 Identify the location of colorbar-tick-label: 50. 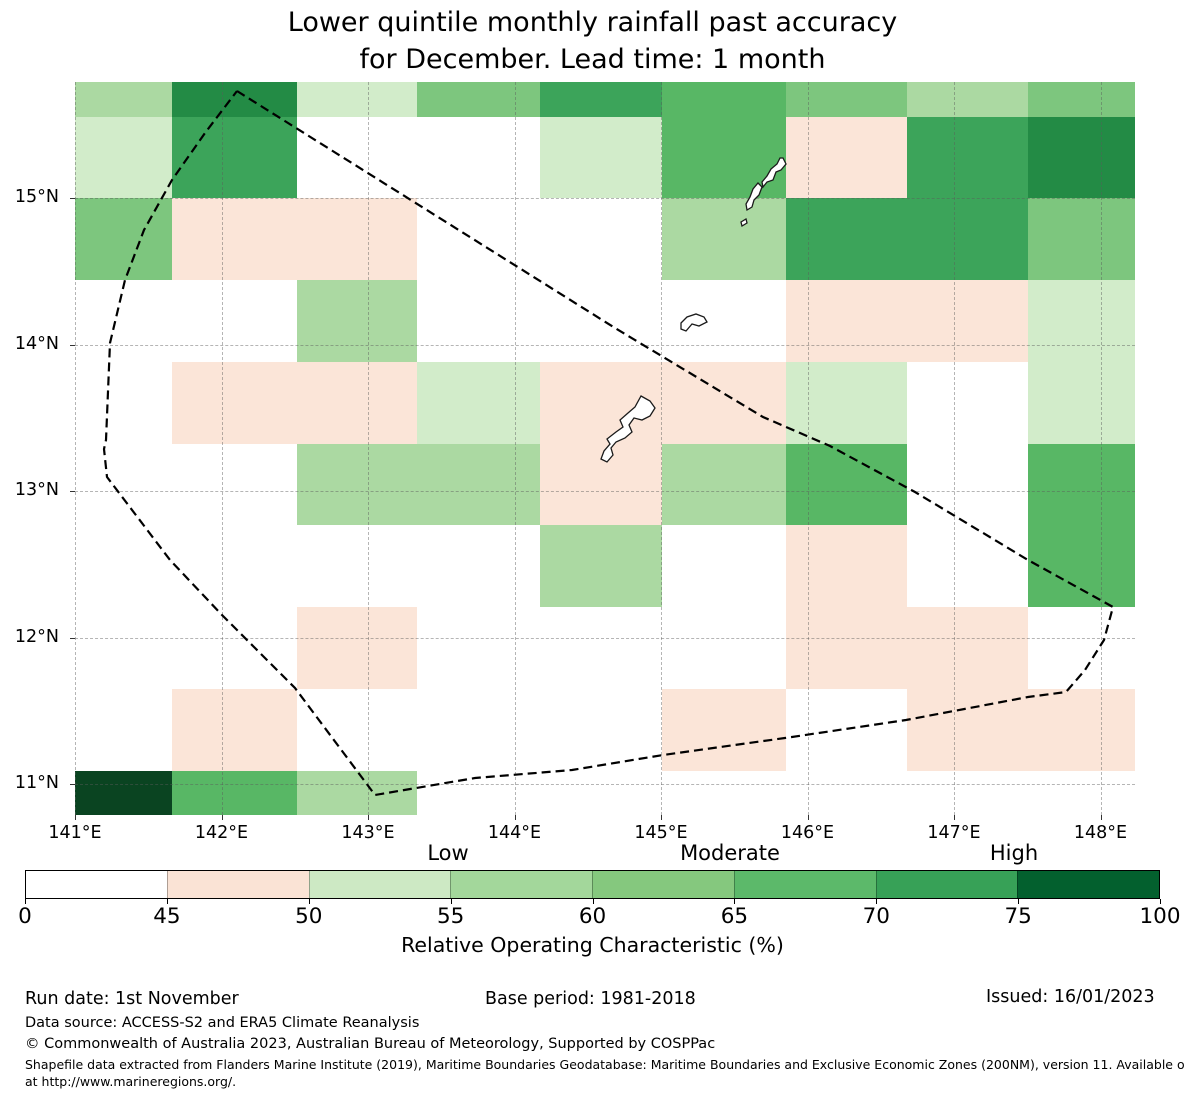
(309, 916).